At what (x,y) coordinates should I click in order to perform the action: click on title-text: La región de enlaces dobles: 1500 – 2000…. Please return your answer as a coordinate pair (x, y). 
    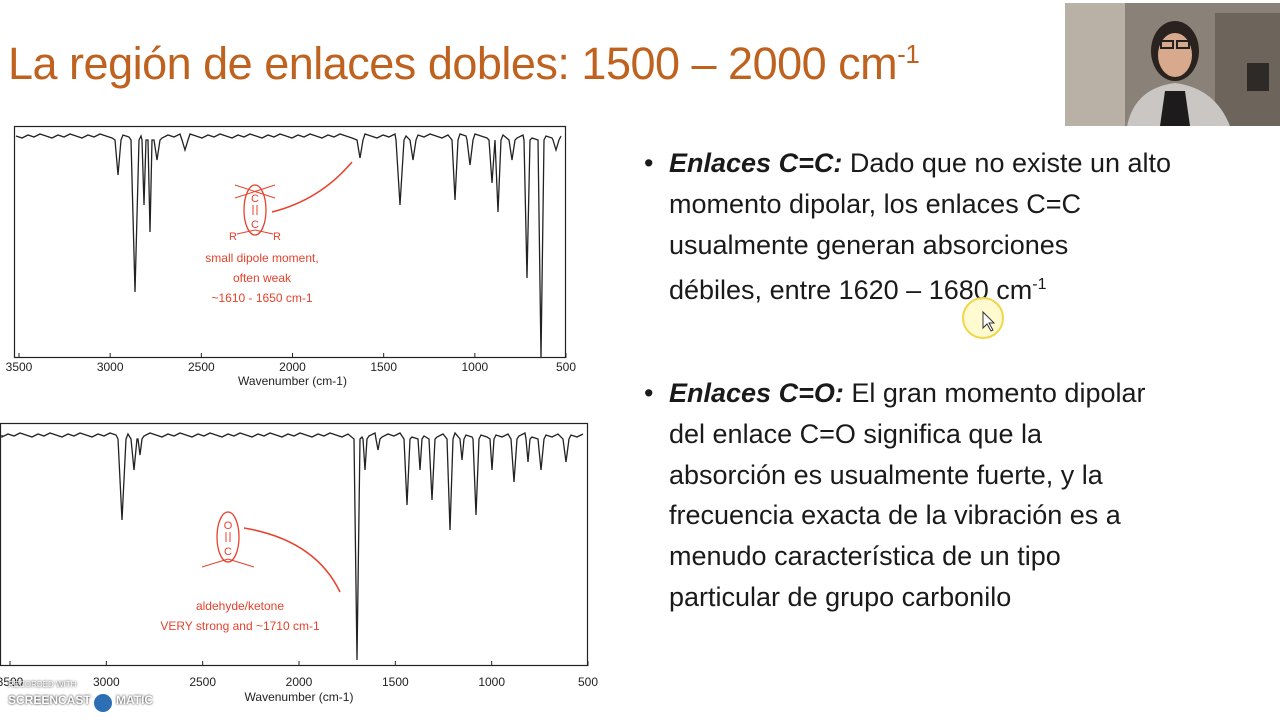
    Looking at the image, I should click on (453, 63).